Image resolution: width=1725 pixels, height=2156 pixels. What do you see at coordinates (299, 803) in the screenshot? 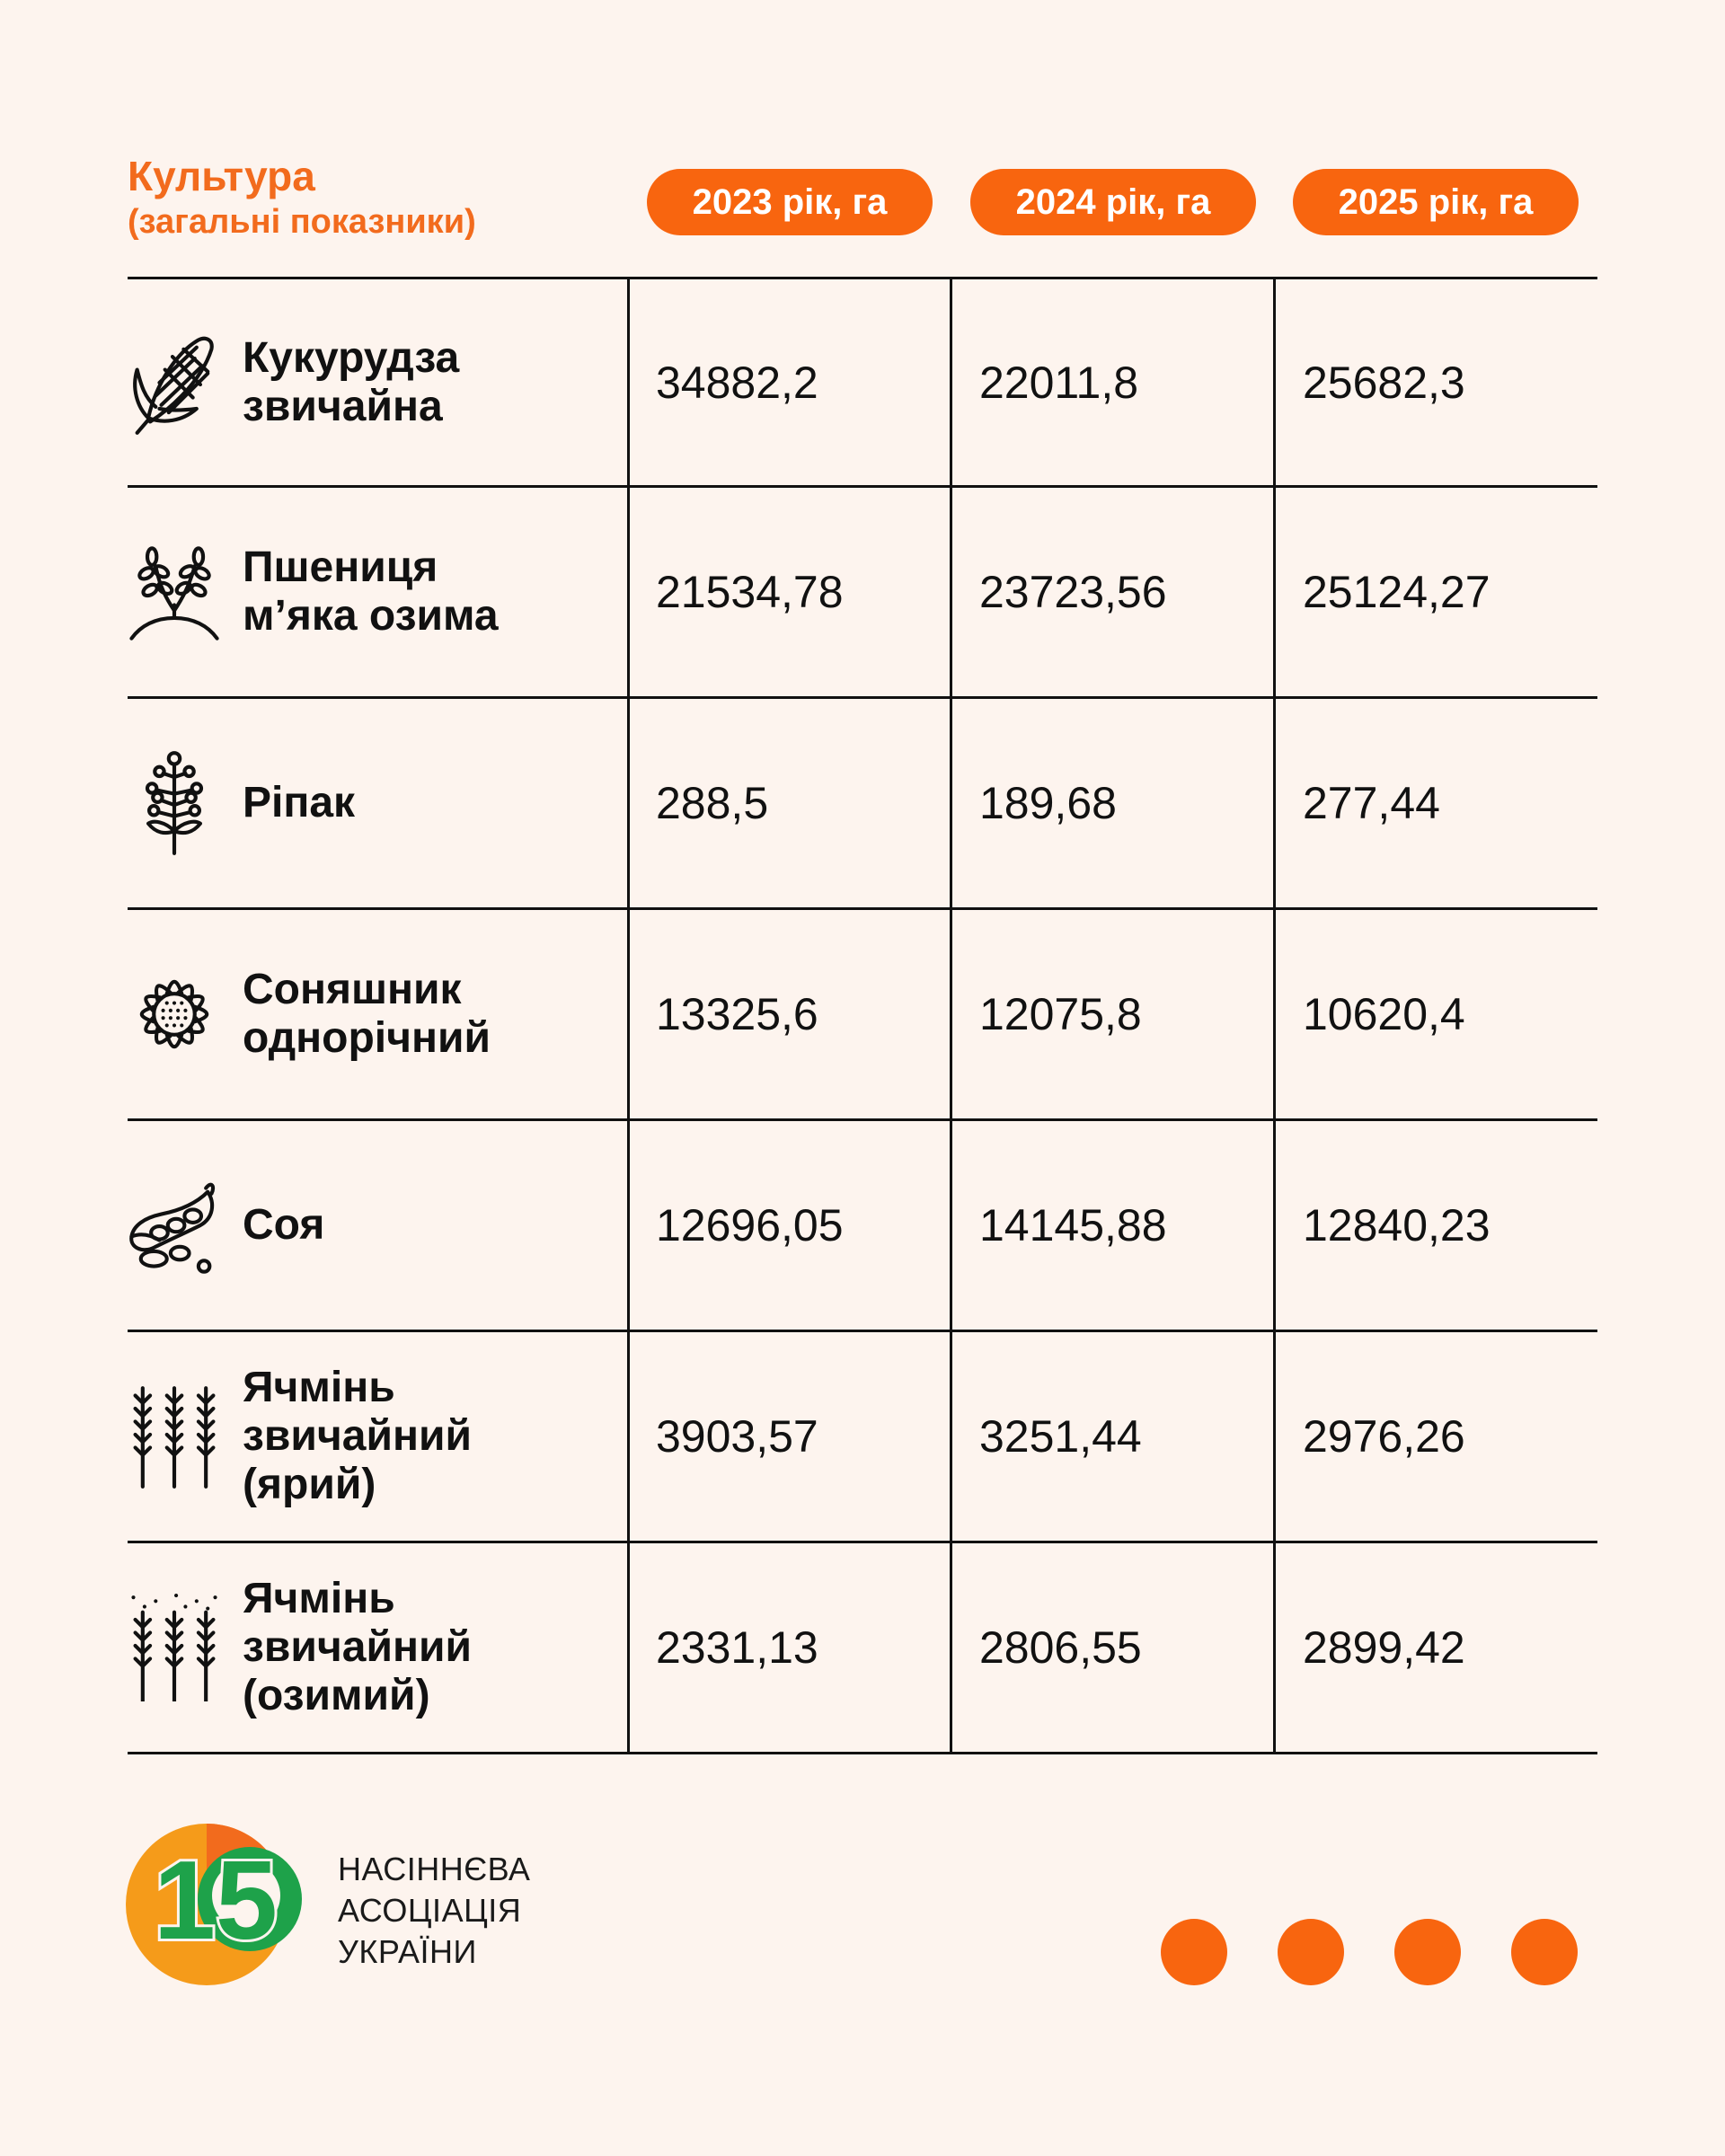
I see `crop-name: Ріпак` at bounding box center [299, 803].